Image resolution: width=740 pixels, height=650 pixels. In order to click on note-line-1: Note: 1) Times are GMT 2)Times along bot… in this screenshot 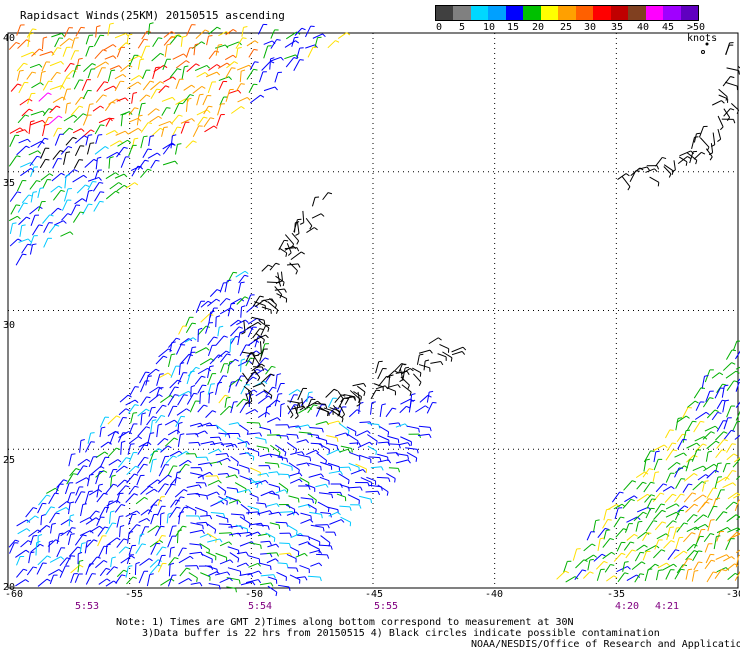, I will do `click(345, 622)`.